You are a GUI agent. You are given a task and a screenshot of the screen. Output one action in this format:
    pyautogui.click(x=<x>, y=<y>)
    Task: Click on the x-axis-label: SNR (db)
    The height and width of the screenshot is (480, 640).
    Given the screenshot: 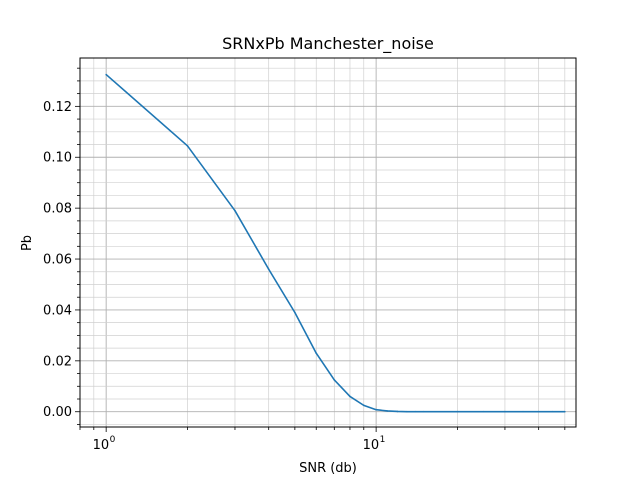 What is the action you would take?
    pyautogui.click(x=328, y=468)
    